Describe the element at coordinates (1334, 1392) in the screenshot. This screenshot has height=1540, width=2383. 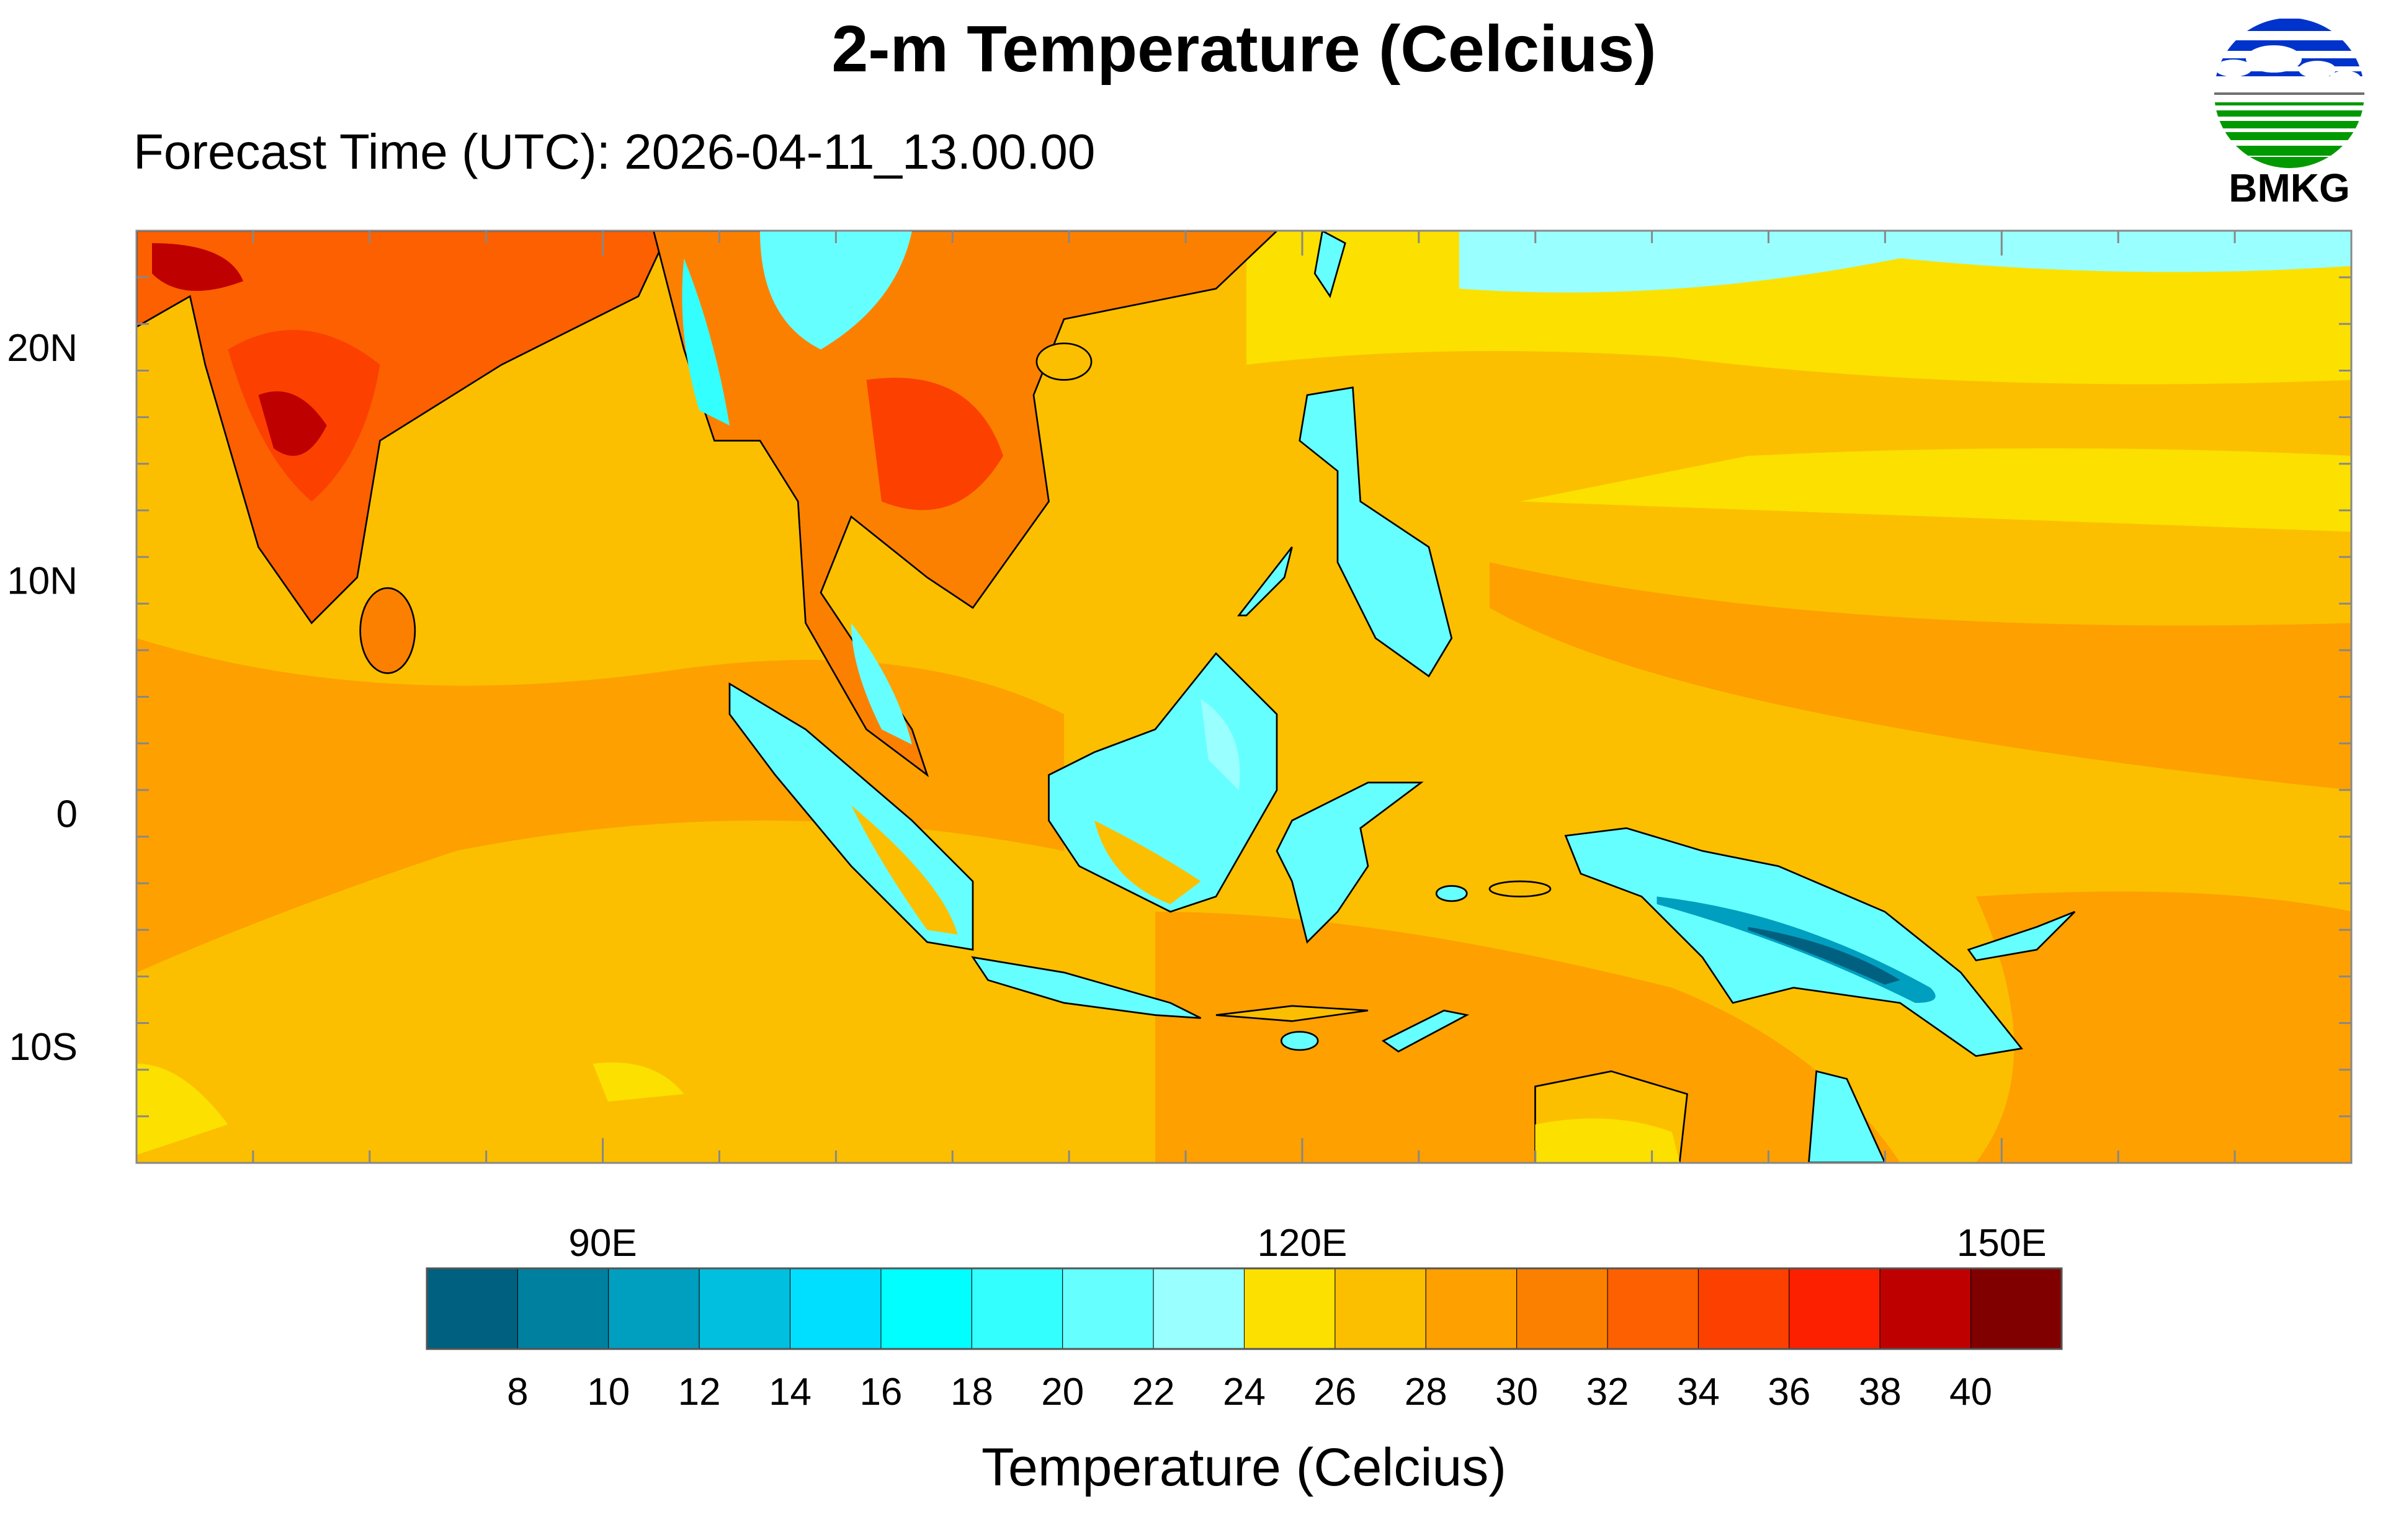
I see `colorbar-tick-label: 26` at that location.